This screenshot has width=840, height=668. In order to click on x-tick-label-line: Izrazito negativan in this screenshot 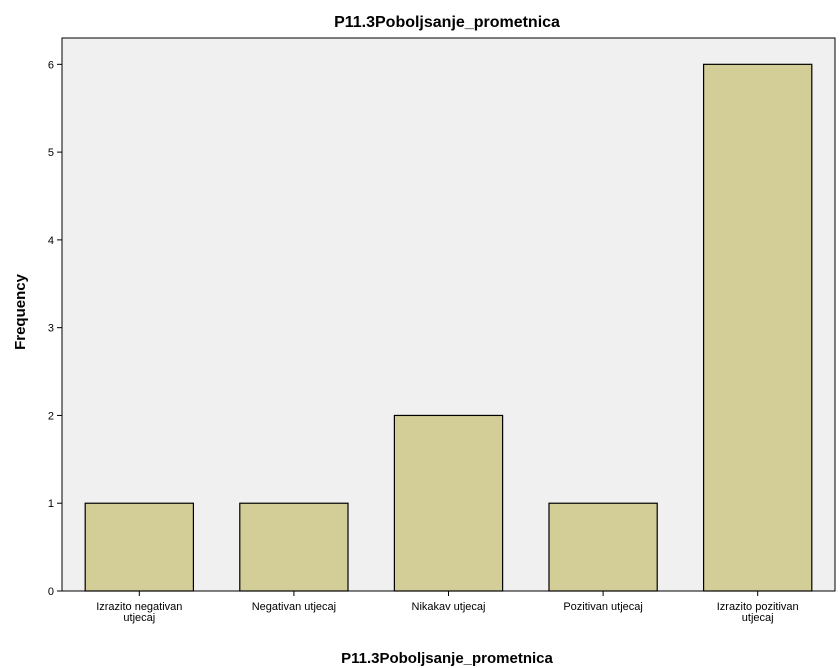, I will do `click(139, 607)`.